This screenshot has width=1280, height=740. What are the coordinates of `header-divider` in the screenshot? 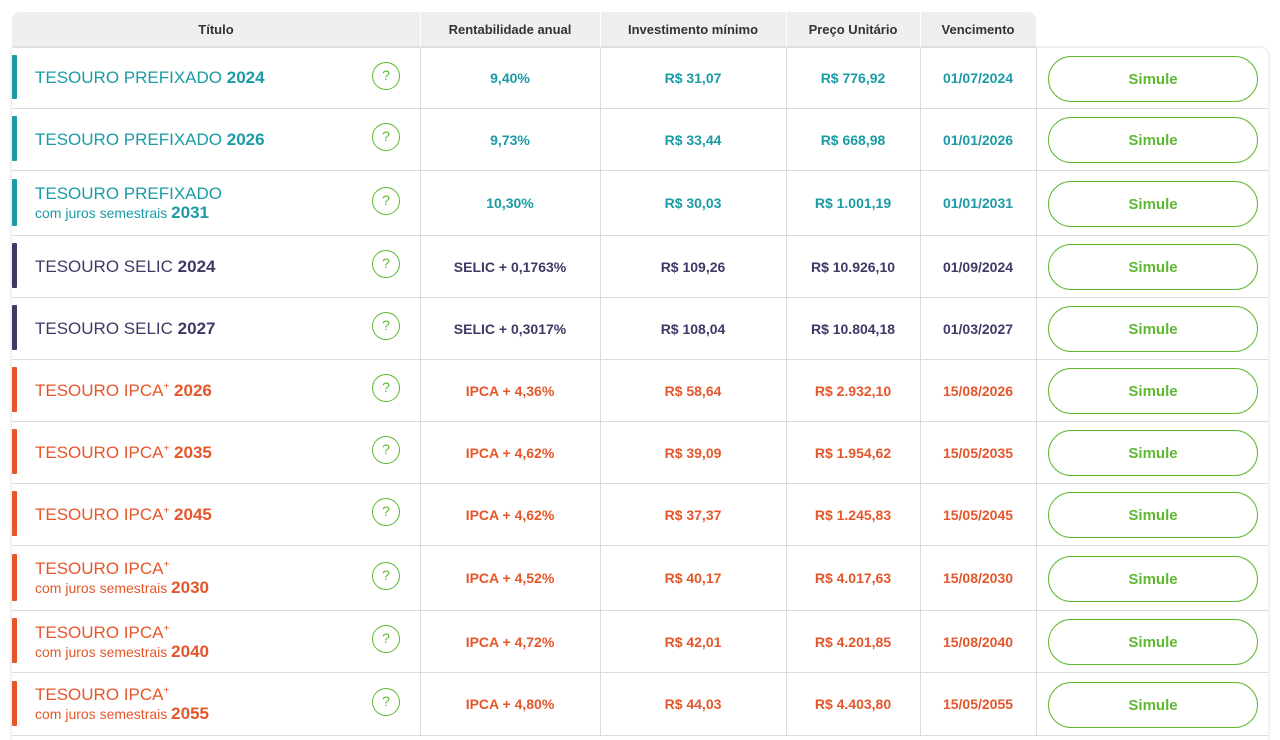 It's located at (920, 30).